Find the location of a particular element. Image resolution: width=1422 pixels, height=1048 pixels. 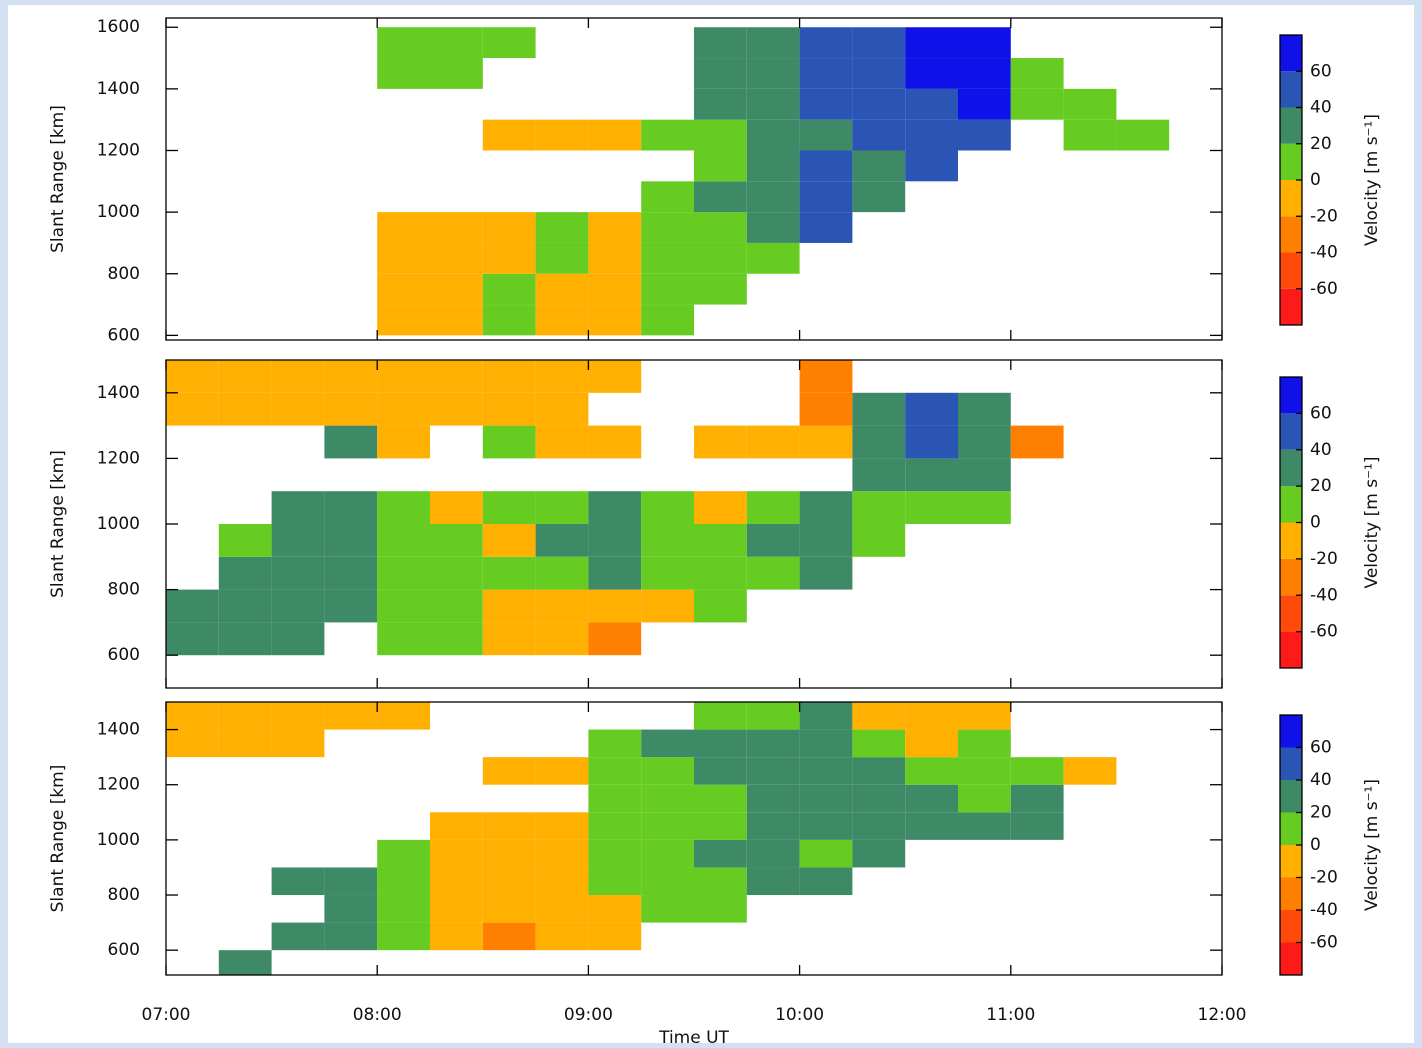

colorbar-tick-label: 0 is located at coordinates (1315, 845).